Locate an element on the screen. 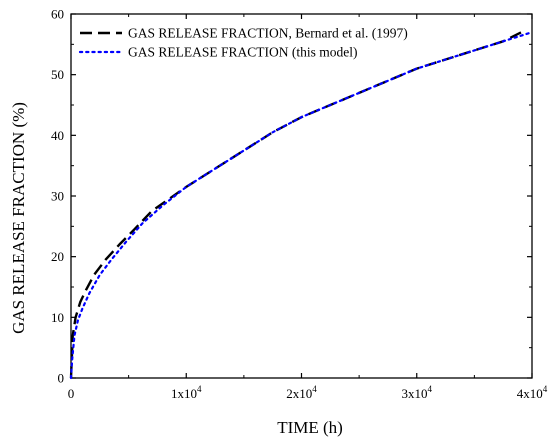  y-tick-label: 10 is located at coordinates (57, 317).